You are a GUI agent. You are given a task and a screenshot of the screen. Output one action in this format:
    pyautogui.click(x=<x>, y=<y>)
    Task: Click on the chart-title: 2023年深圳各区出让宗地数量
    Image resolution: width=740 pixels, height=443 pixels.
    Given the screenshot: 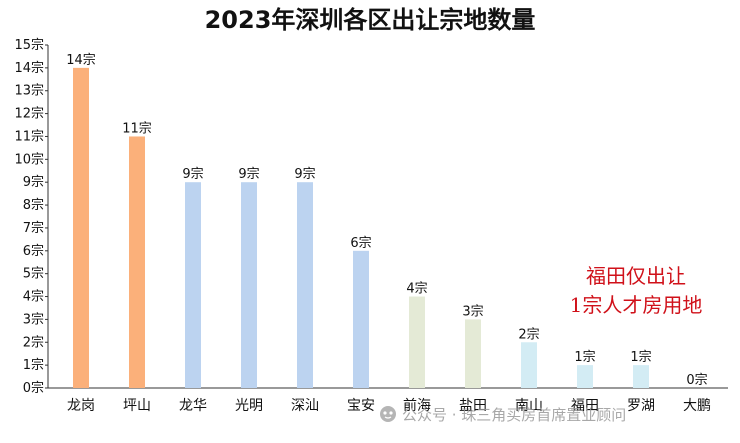 What is the action you would take?
    pyautogui.click(x=370, y=20)
    